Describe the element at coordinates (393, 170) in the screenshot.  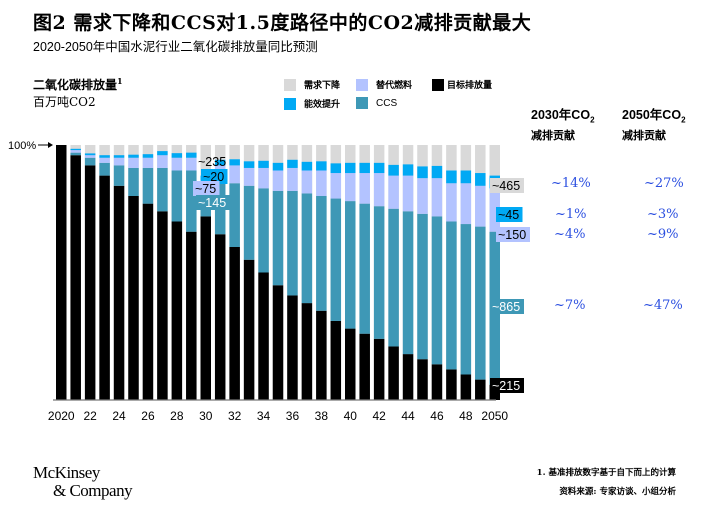
I see `bar-efficiency-2043` at that location.